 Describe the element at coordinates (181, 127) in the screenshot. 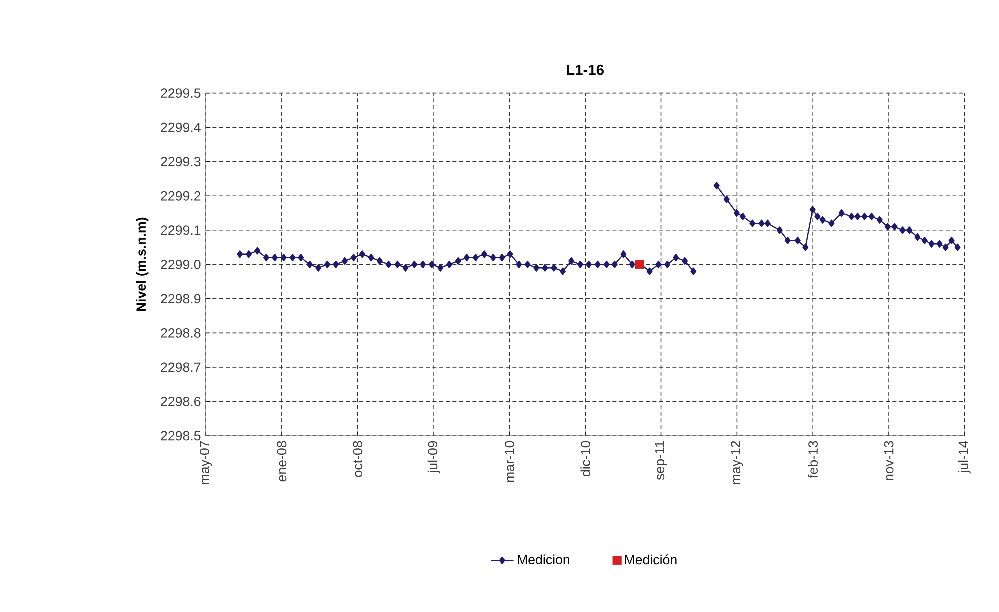

I see `y-tick-label: 2299.4` at that location.